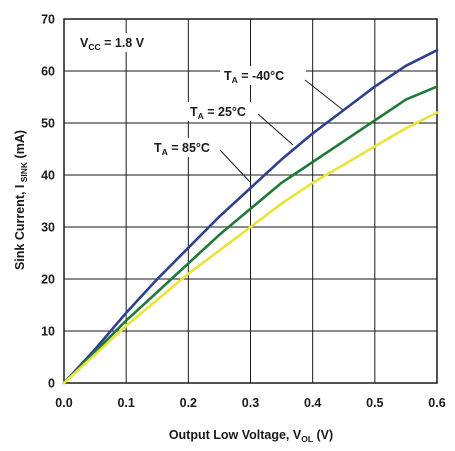 The image size is (455, 451). I want to click on vcc-annotation: VCC = 1.8 V, so click(119, 42).